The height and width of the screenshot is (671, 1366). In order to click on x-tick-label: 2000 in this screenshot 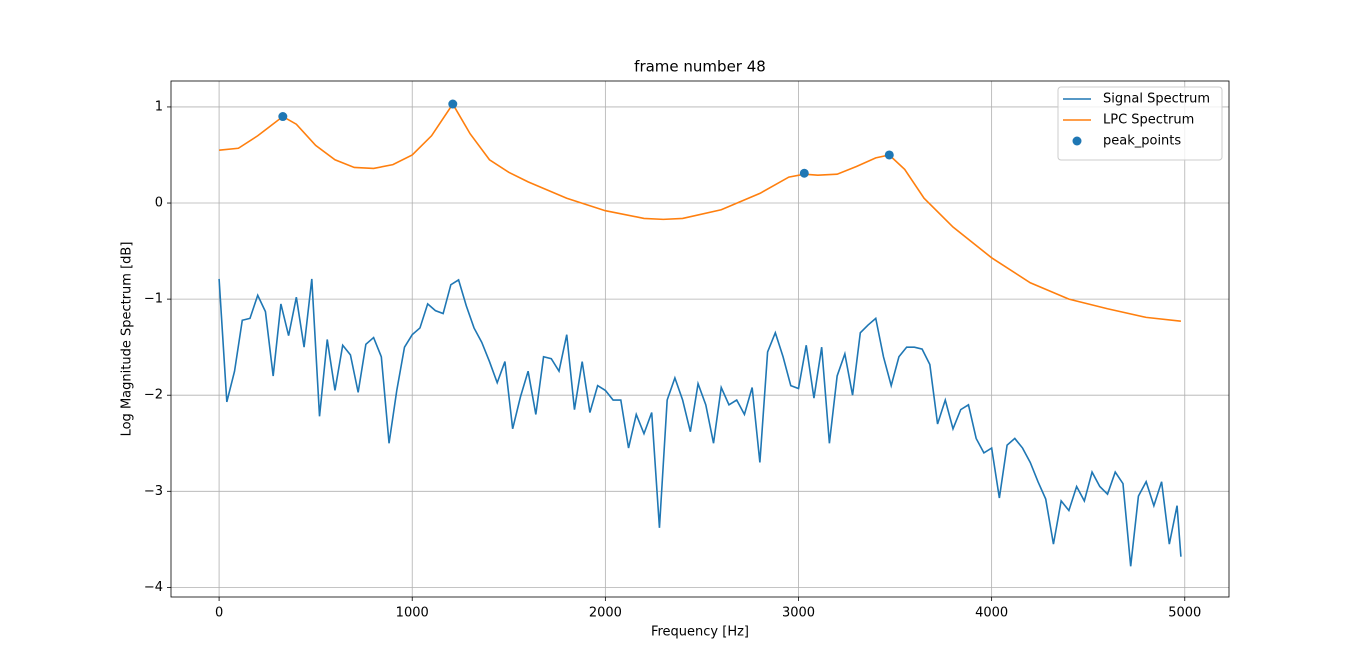, I will do `click(605, 613)`.